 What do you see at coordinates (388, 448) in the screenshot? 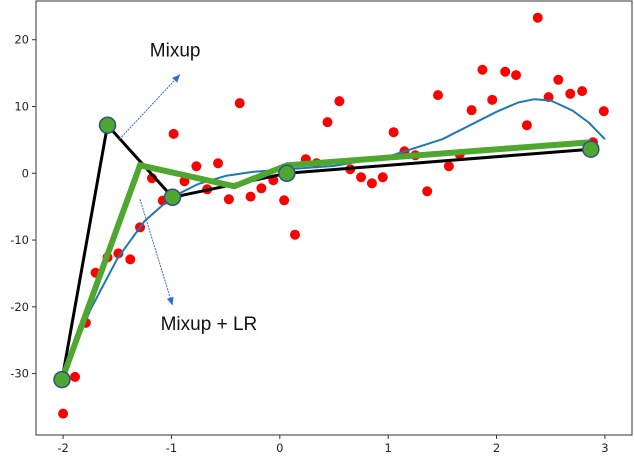
I see `x-tick-label: 1` at bounding box center [388, 448].